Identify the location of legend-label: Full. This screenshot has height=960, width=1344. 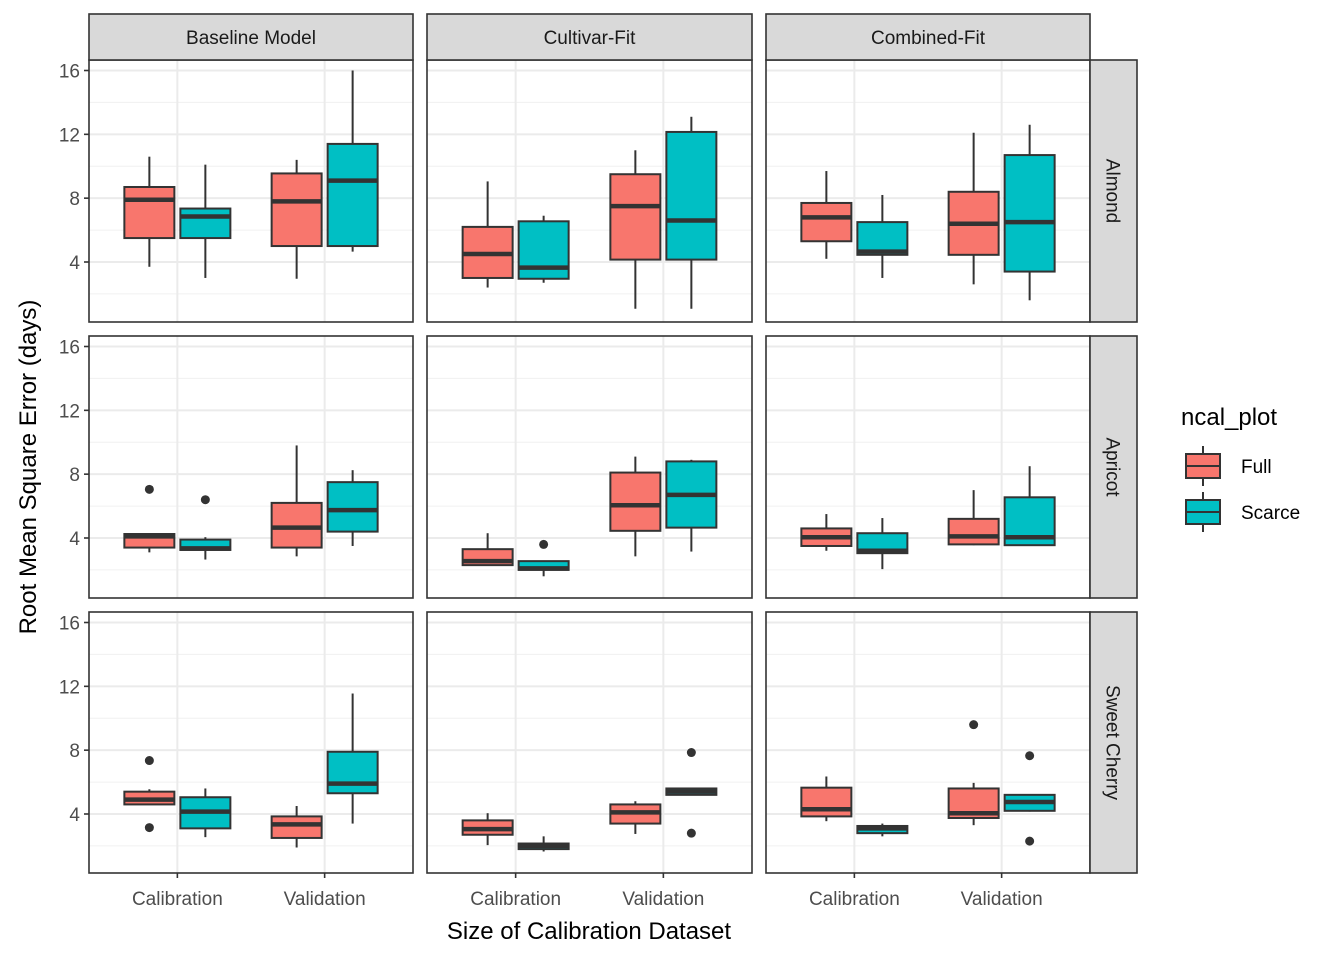
(1256, 467).